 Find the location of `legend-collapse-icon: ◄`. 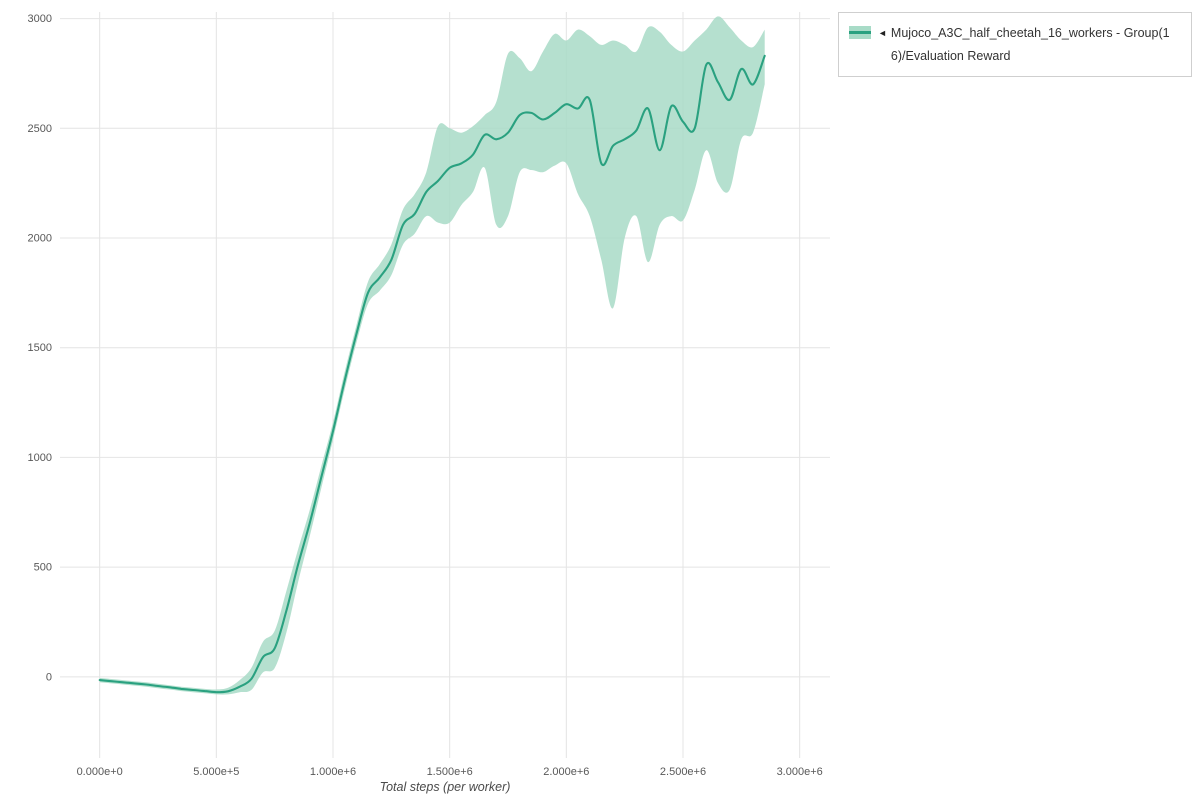

legend-collapse-icon: ◄ is located at coordinates (882, 33).